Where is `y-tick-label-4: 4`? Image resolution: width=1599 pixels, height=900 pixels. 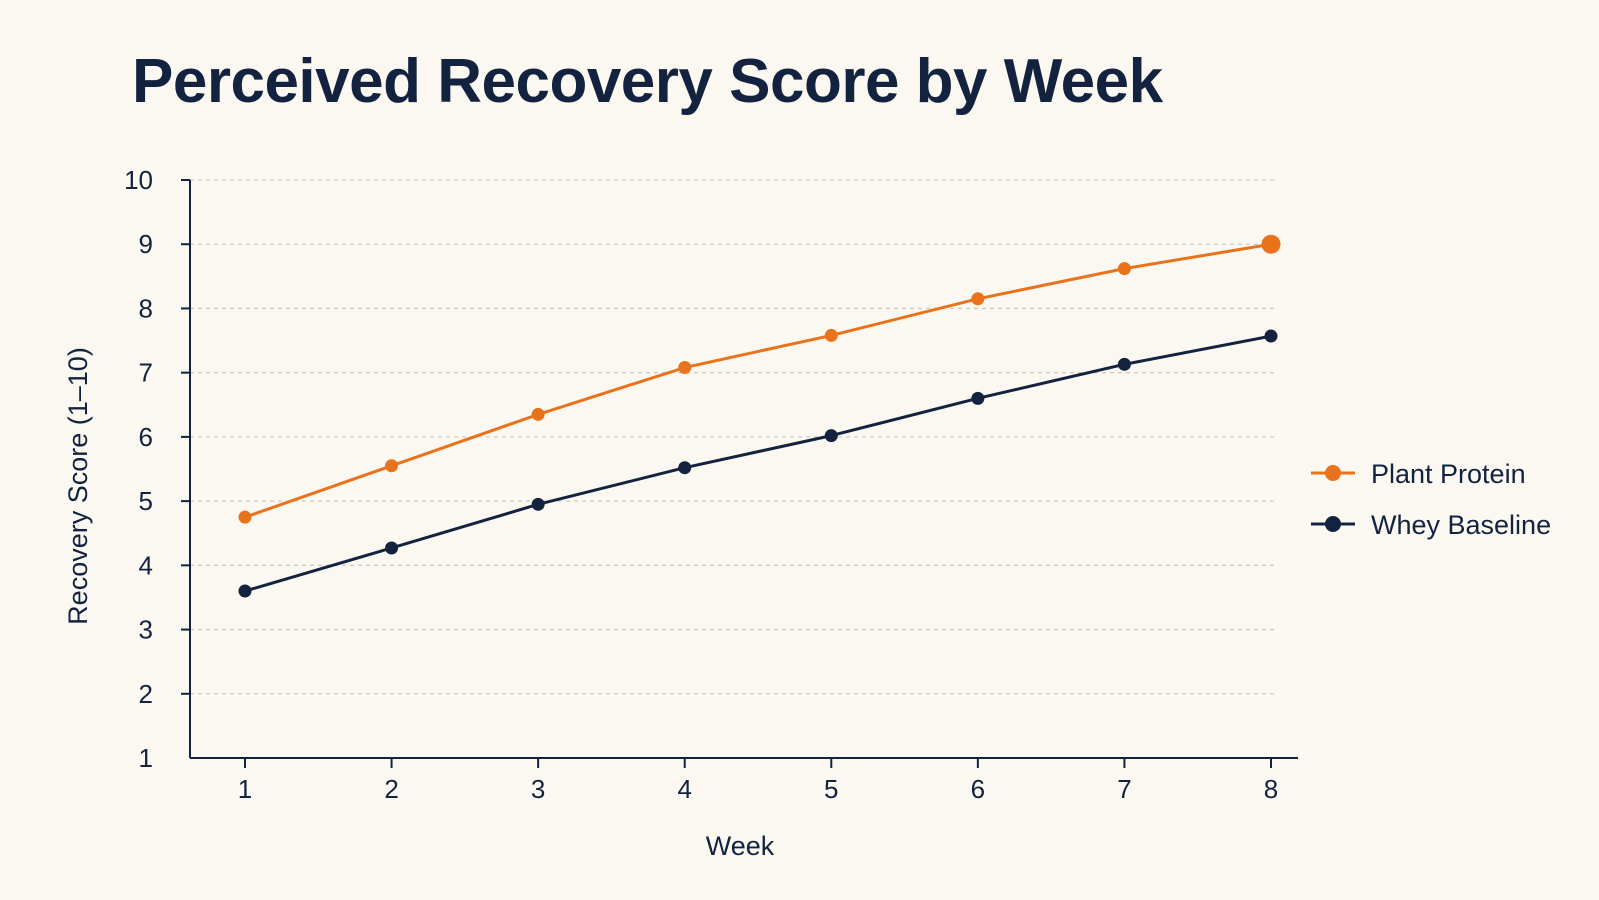
y-tick-label-4: 4 is located at coordinates (146, 565).